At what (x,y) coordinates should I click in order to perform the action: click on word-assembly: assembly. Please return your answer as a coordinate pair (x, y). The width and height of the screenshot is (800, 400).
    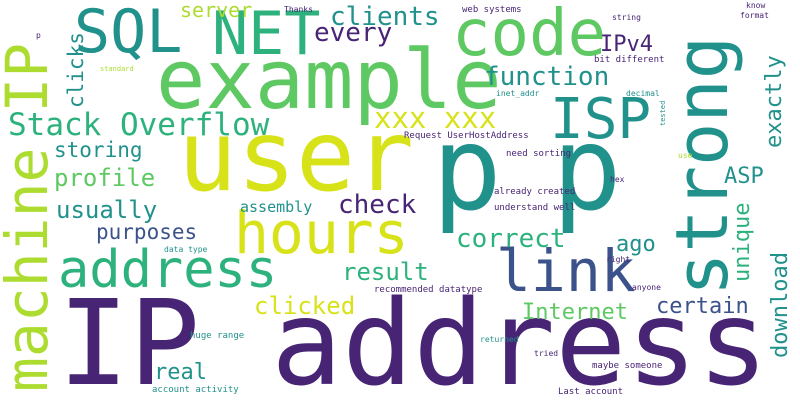
    Looking at the image, I should click on (276, 207).